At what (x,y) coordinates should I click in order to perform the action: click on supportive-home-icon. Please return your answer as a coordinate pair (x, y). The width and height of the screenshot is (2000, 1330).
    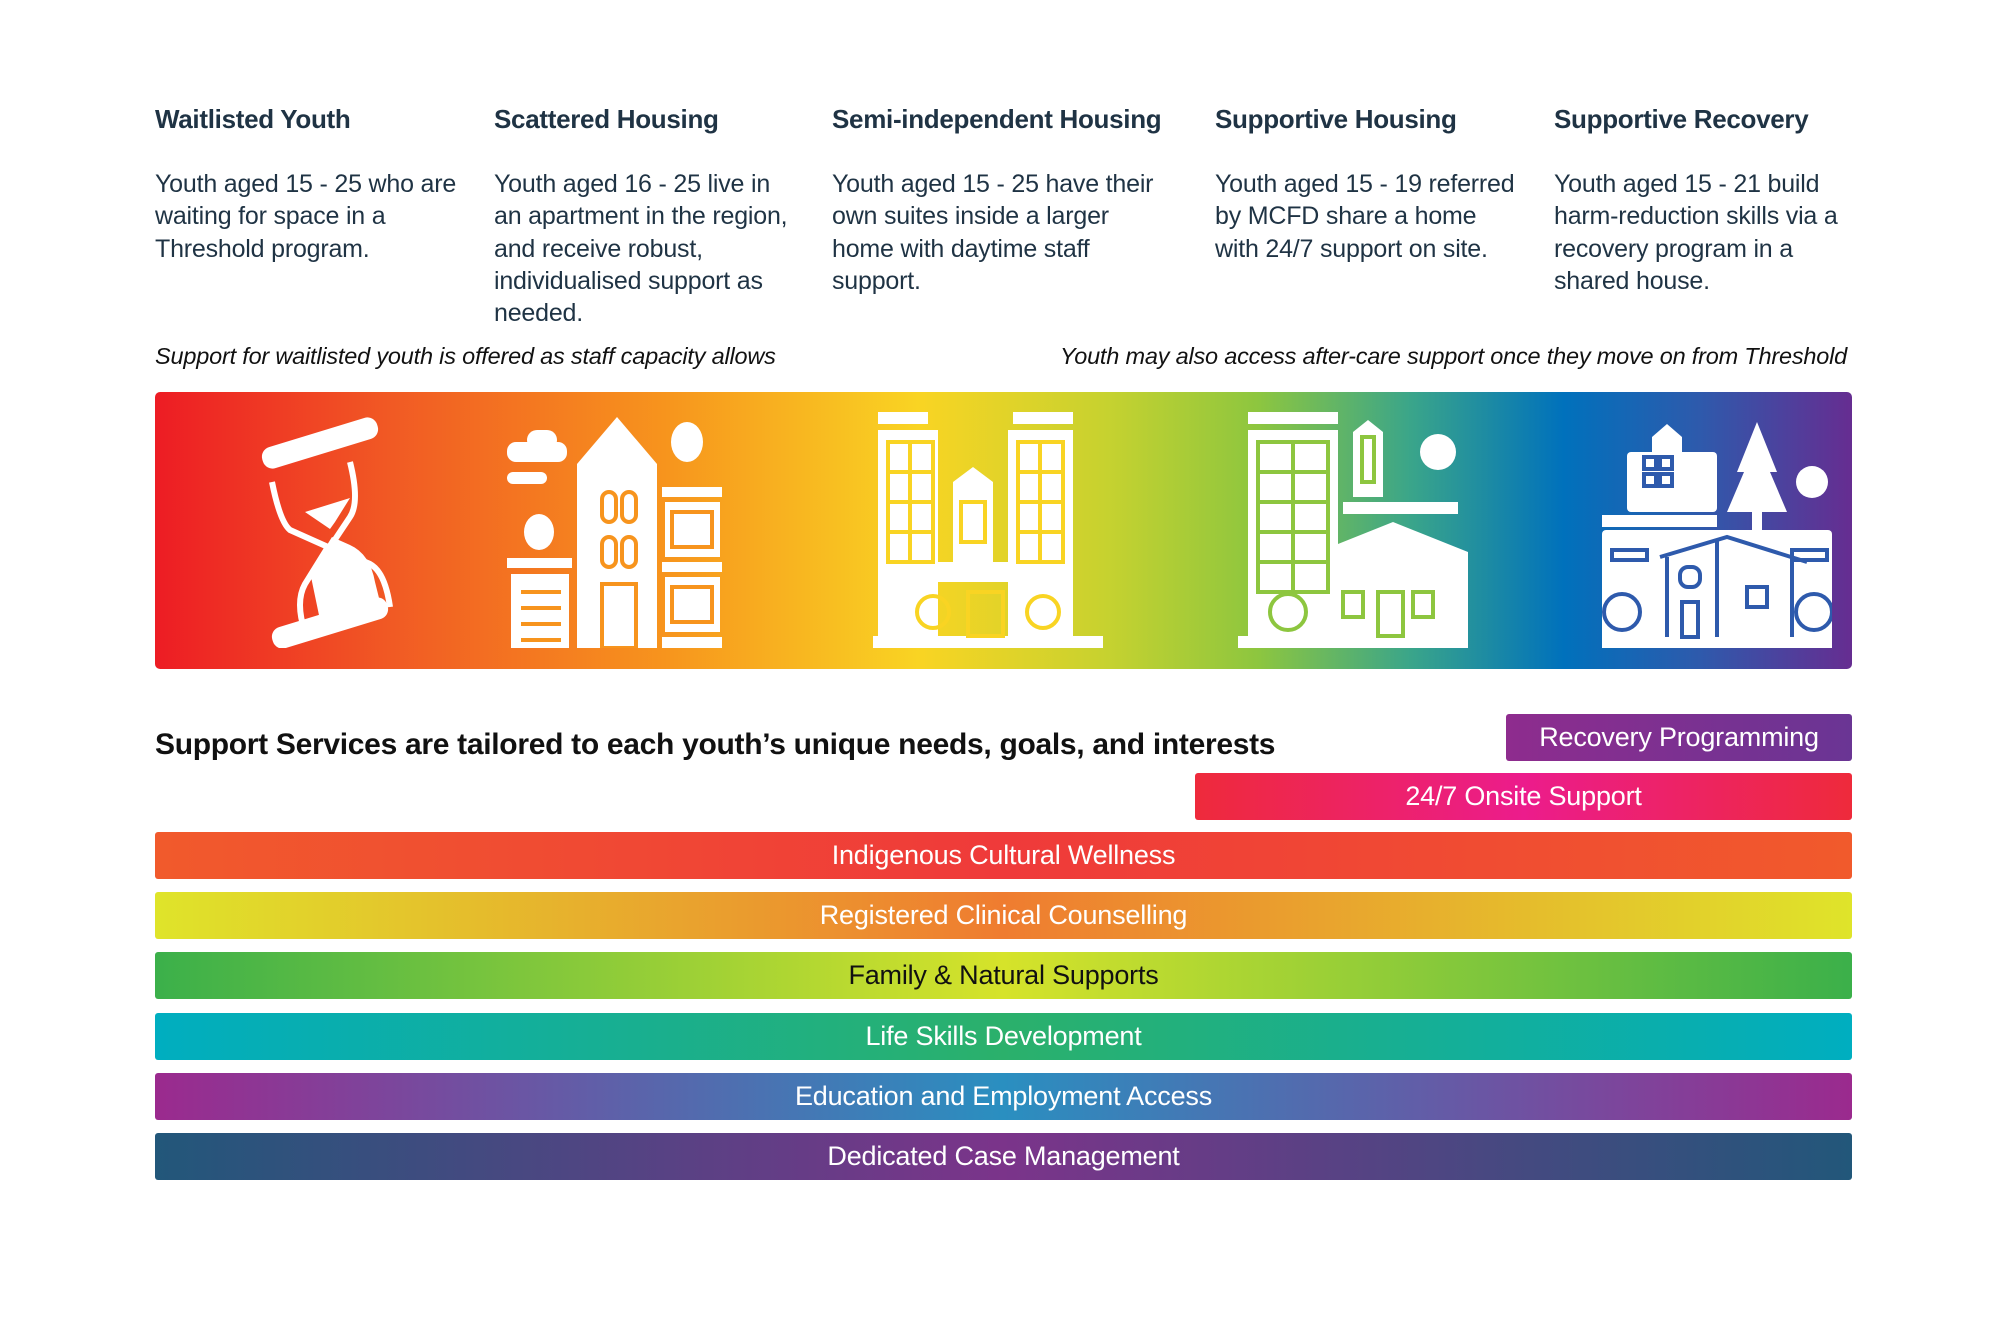
    Looking at the image, I should click on (1353, 530).